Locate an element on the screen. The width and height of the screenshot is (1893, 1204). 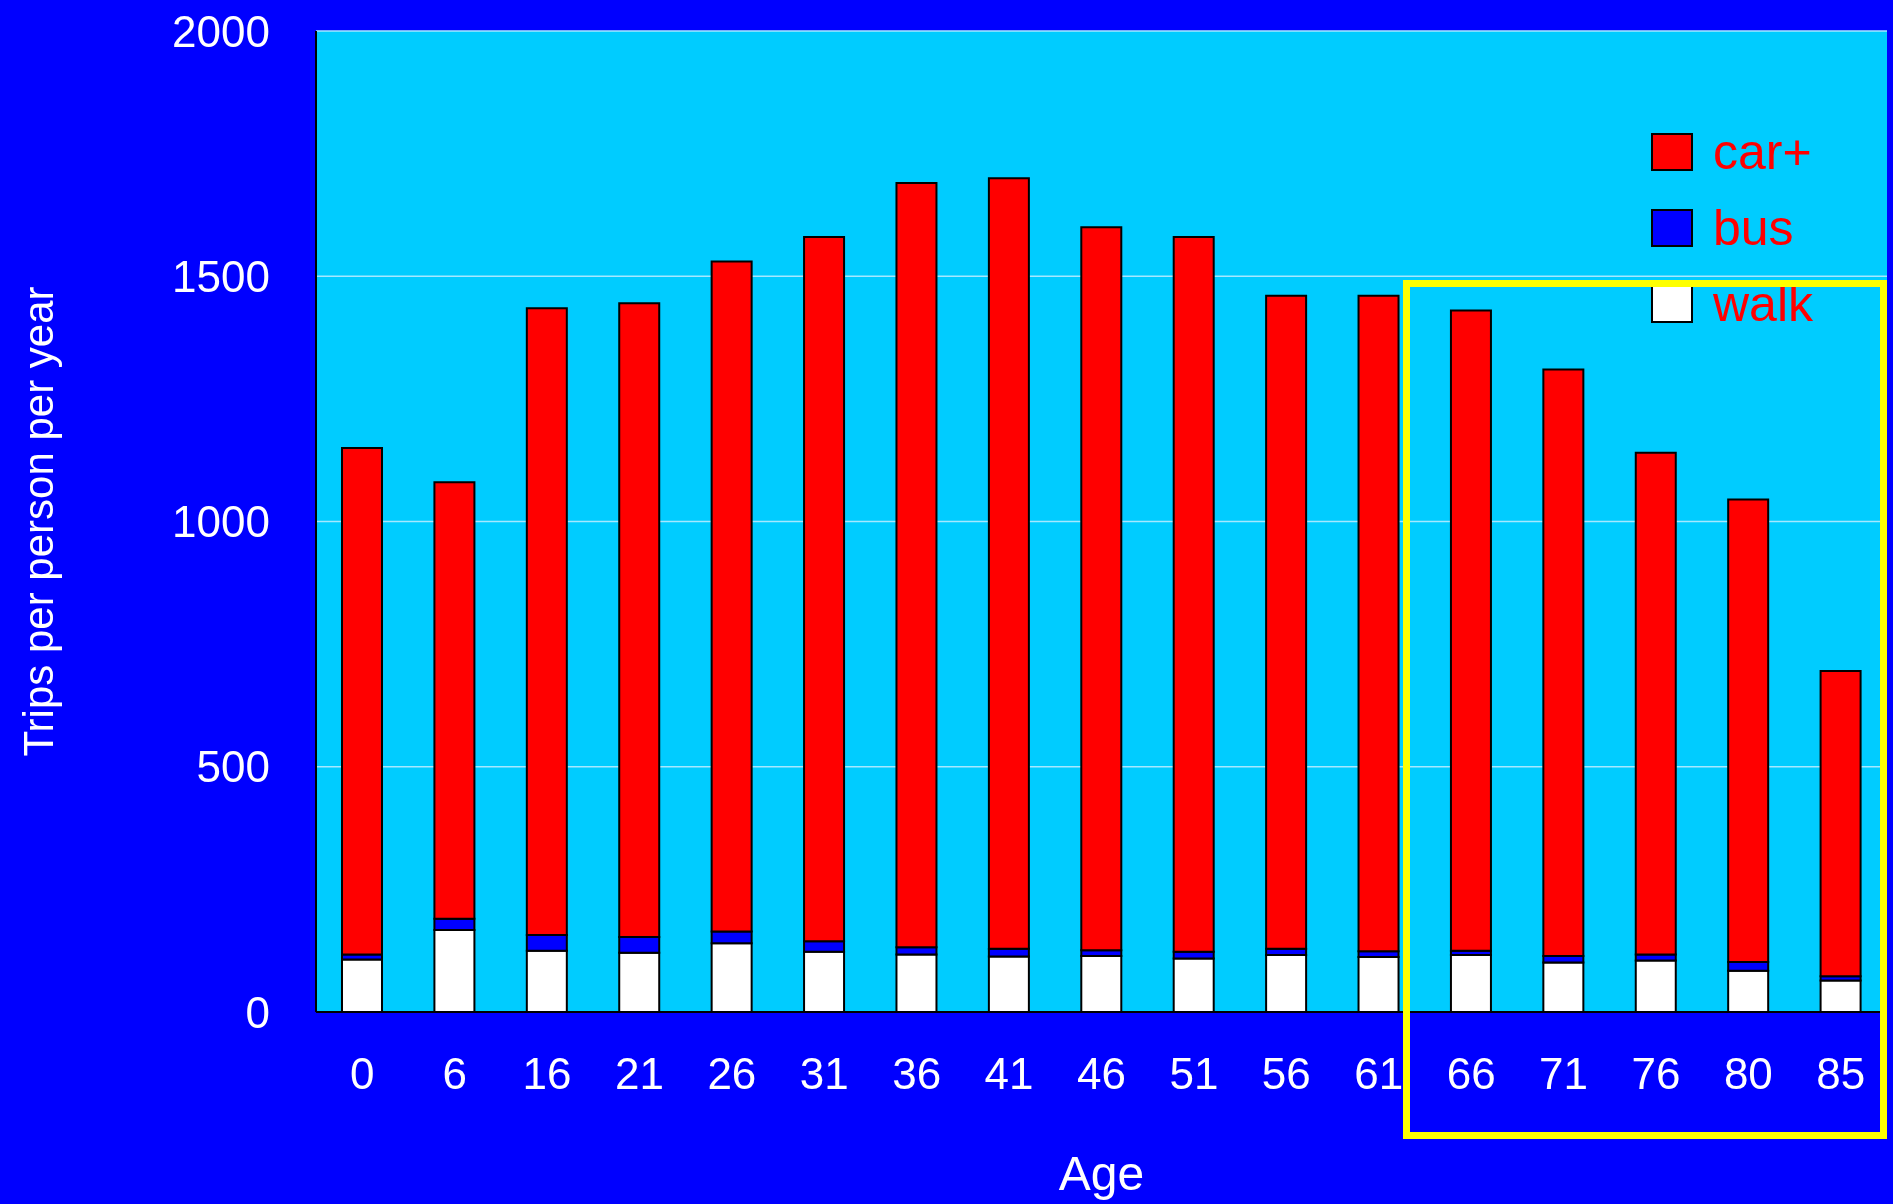
x-tick-label: 21 is located at coordinates (639, 1074).